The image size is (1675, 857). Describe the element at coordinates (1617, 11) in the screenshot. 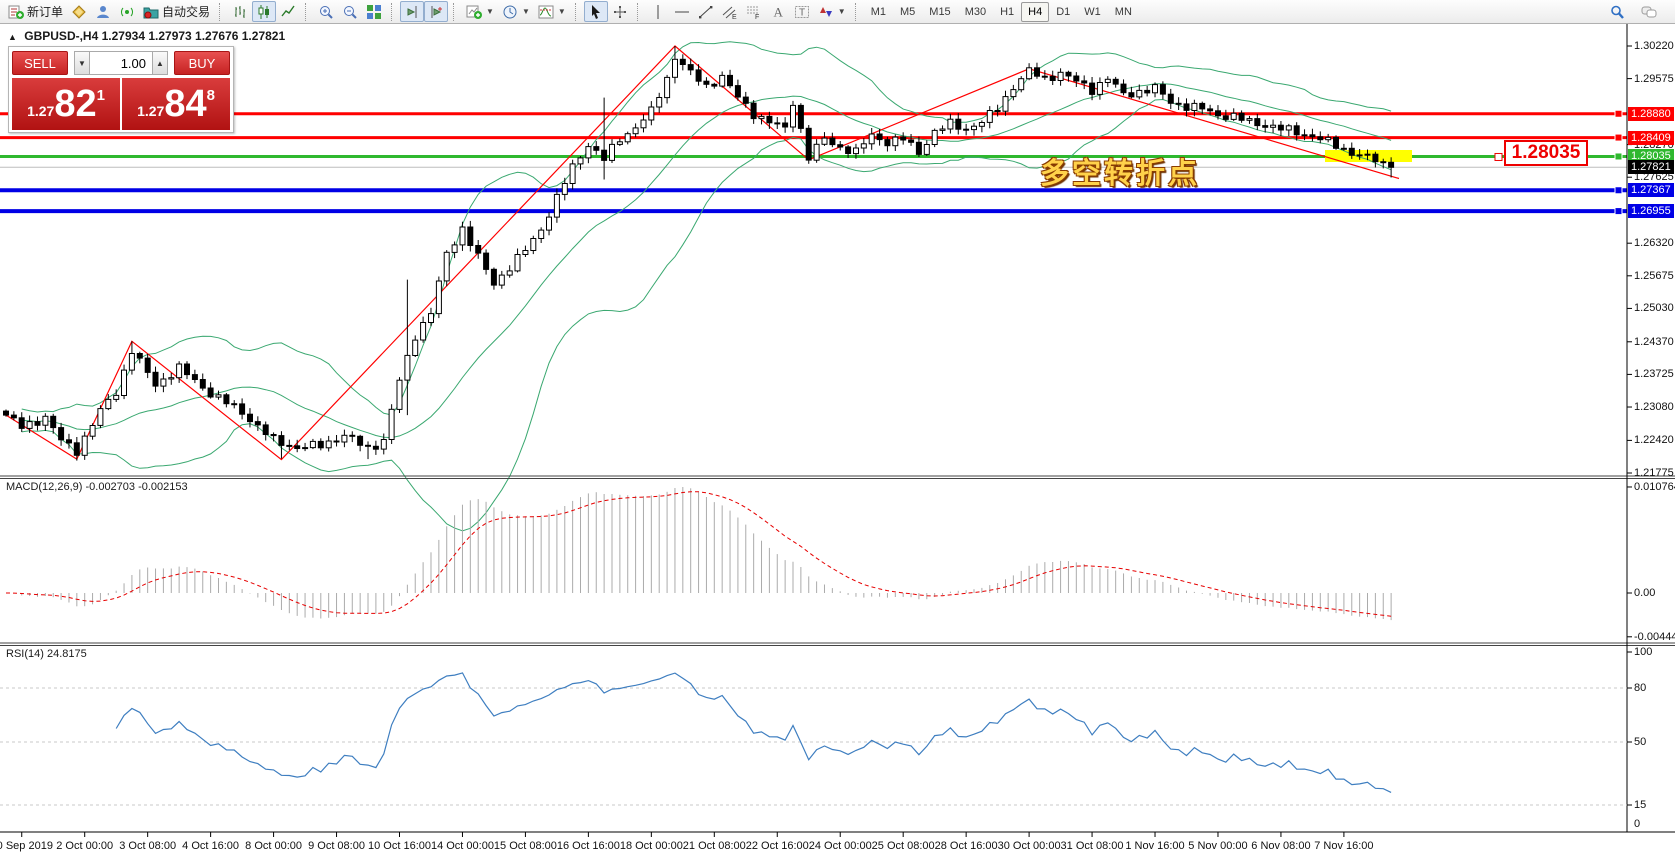

I see `search-button` at that location.